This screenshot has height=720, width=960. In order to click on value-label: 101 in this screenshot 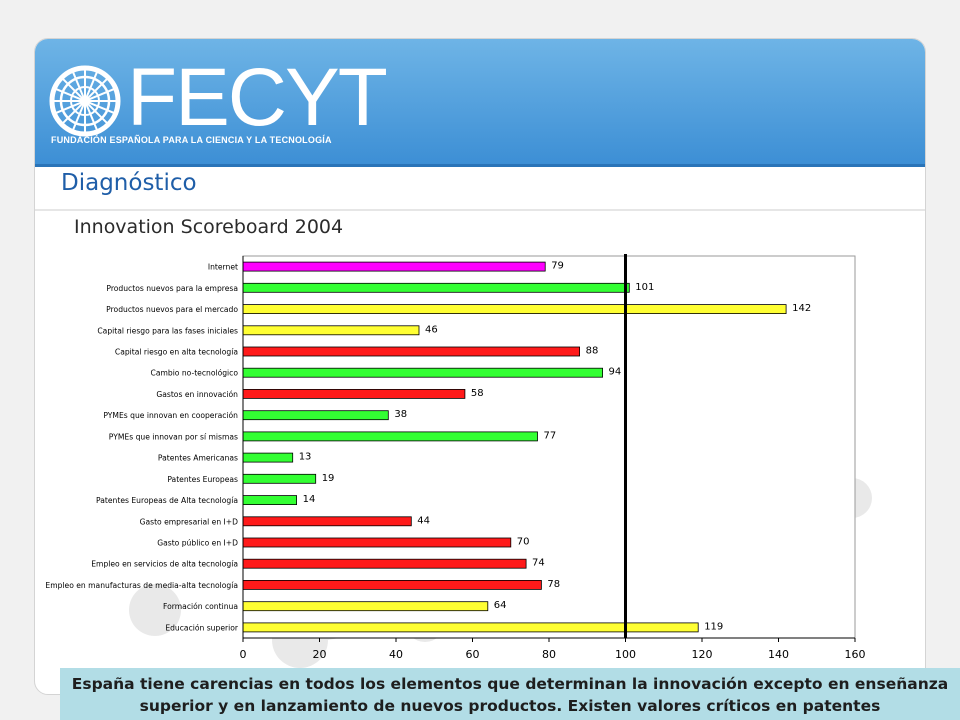, I will do `click(644, 287)`.